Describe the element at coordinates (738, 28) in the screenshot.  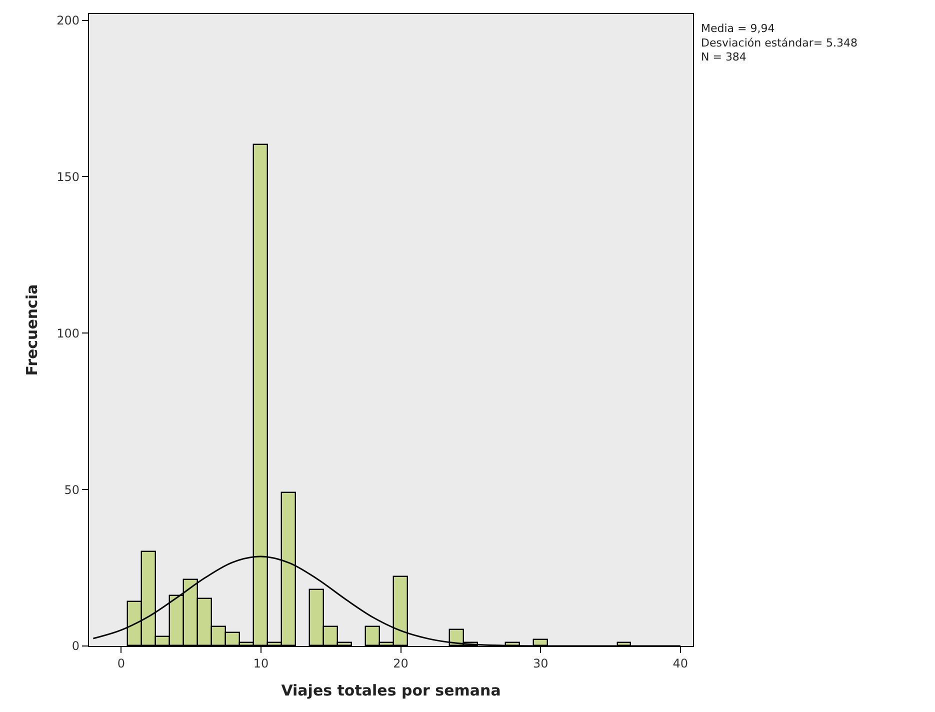
I see `text: Media = 9,94` at that location.